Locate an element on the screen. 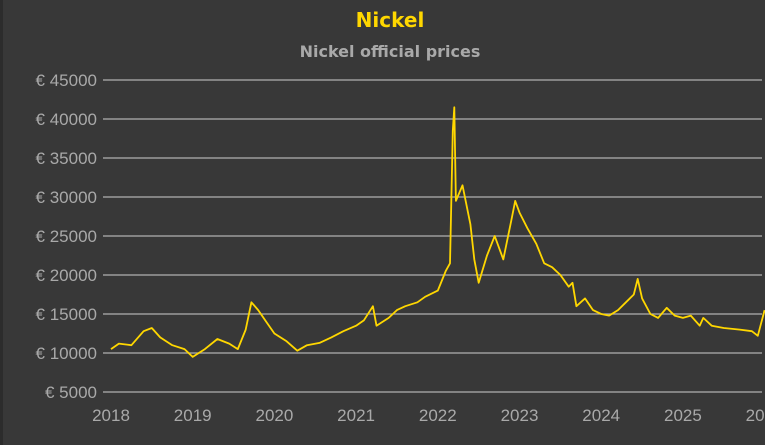  x-tick-label: 2022 is located at coordinates (438, 415).